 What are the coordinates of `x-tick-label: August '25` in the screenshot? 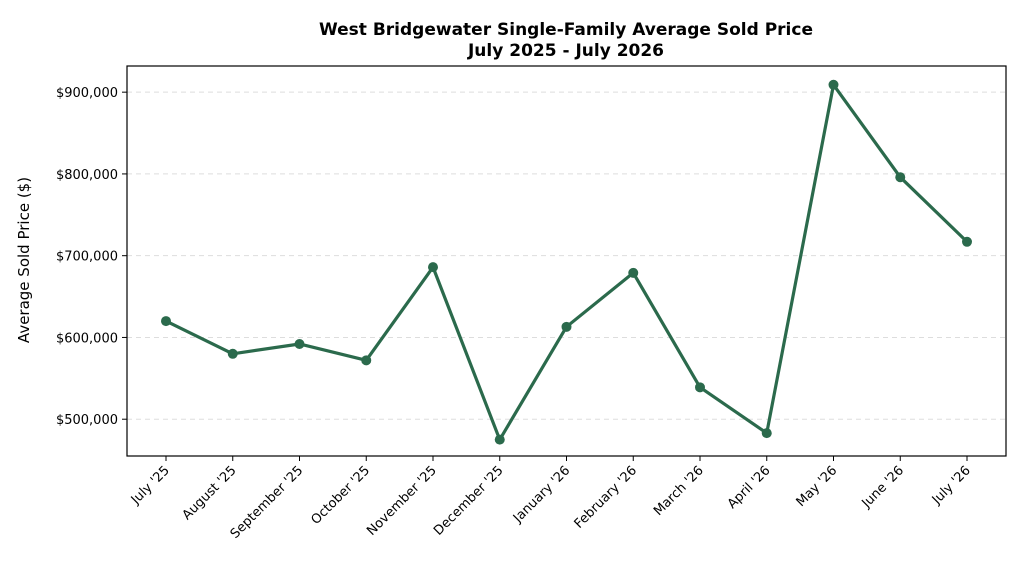 It's located at (210, 493).